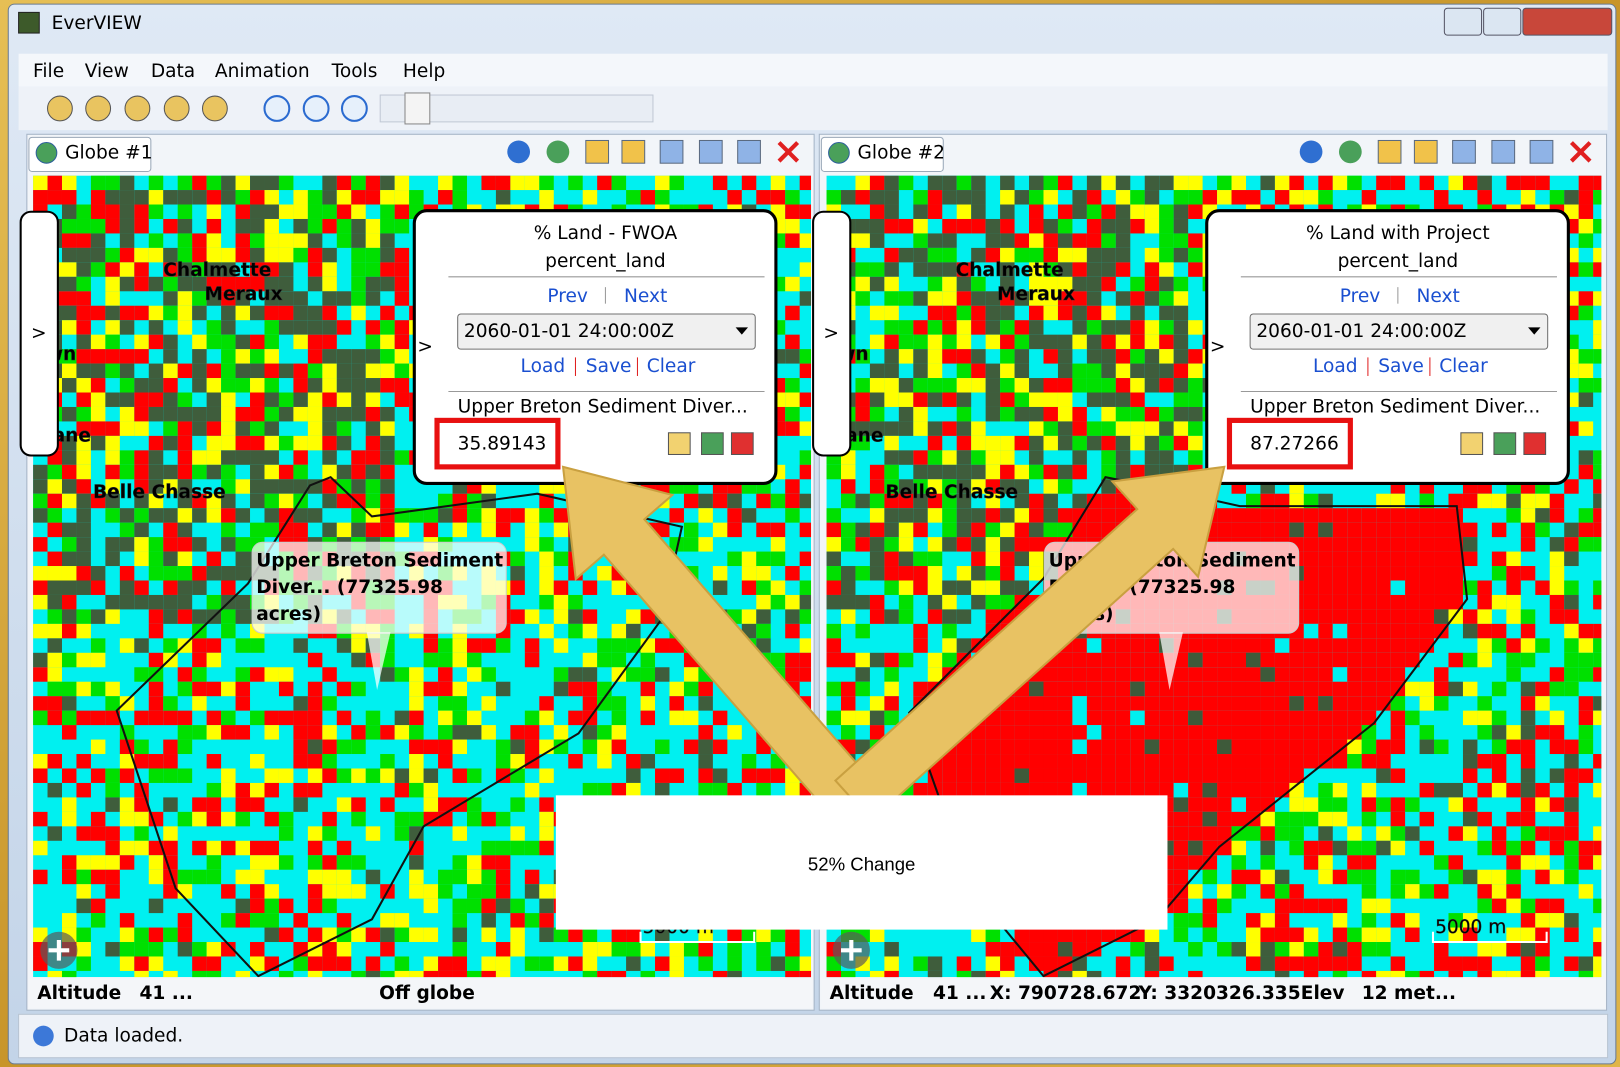  I want to click on tab-label: Globe #1, so click(108, 152).